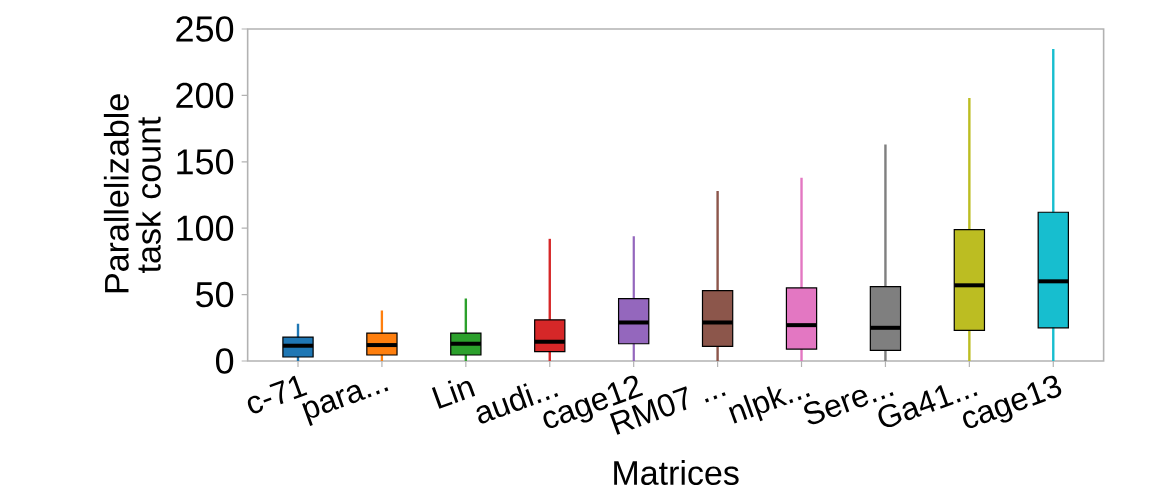  Describe the element at coordinates (676, 473) in the screenshot. I see `x-axis-title: Matrices` at that location.